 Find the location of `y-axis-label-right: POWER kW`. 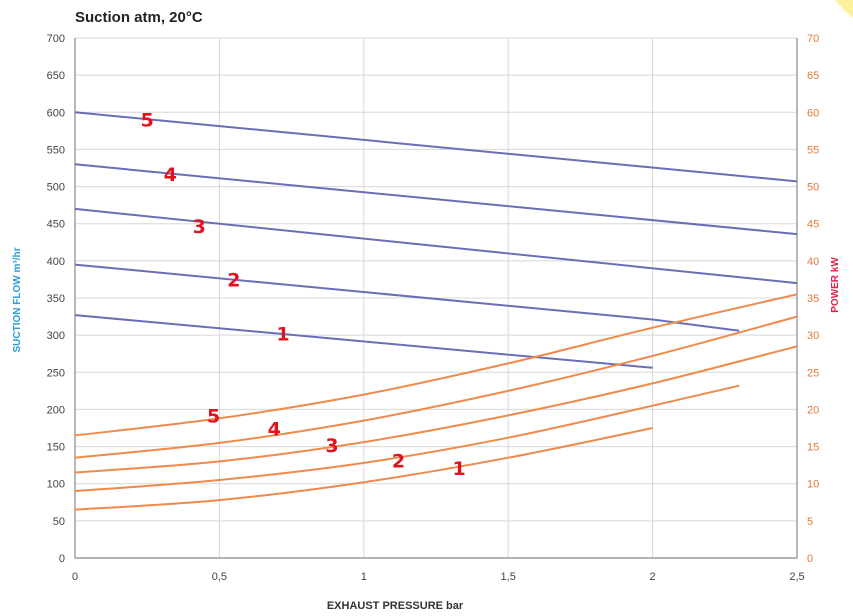

y-axis-label-right: POWER kW is located at coordinates (835, 285).